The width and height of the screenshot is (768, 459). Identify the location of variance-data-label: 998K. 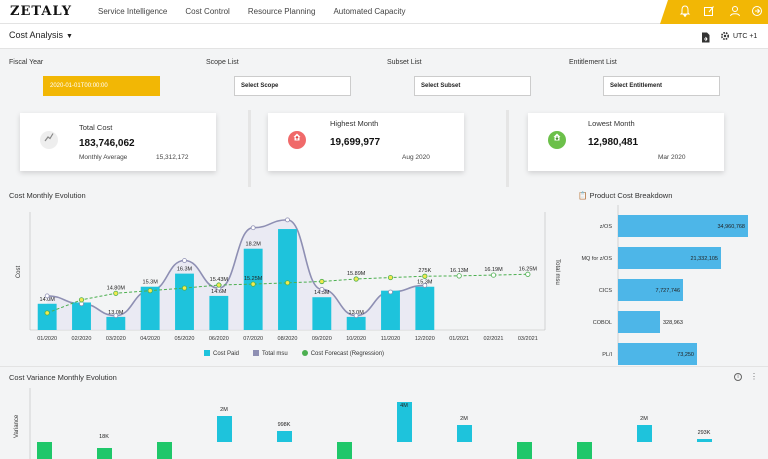
(284, 425).